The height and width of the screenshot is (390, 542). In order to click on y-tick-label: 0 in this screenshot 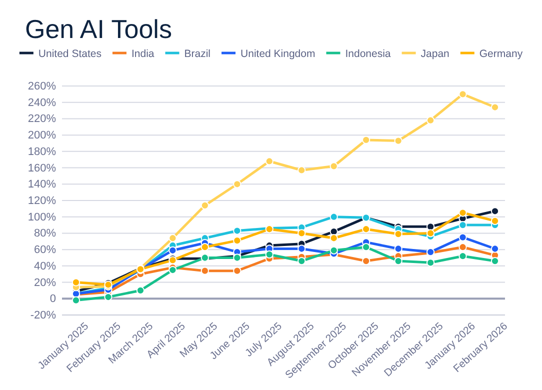, I will do `click(53, 299)`.